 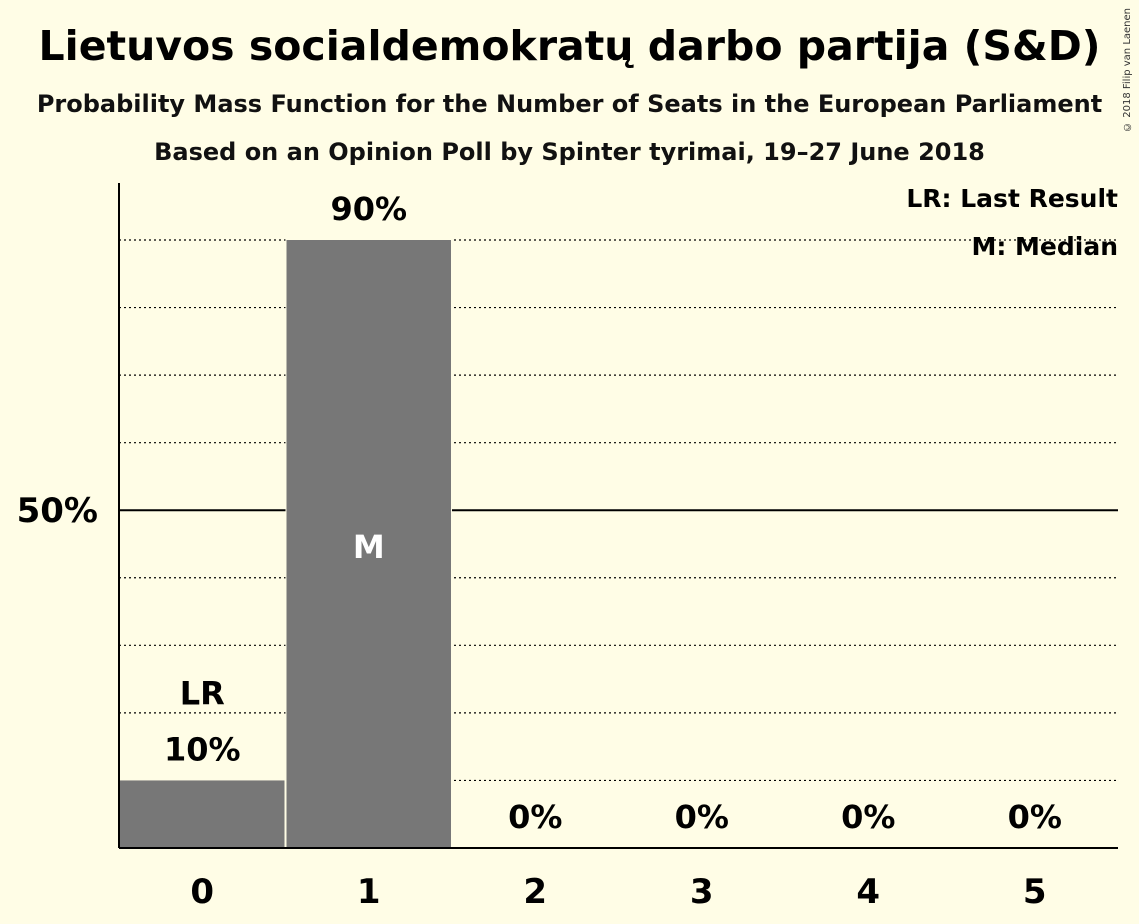 What do you see at coordinates (702, 892) in the screenshot?
I see `x-tick-label: 3` at bounding box center [702, 892].